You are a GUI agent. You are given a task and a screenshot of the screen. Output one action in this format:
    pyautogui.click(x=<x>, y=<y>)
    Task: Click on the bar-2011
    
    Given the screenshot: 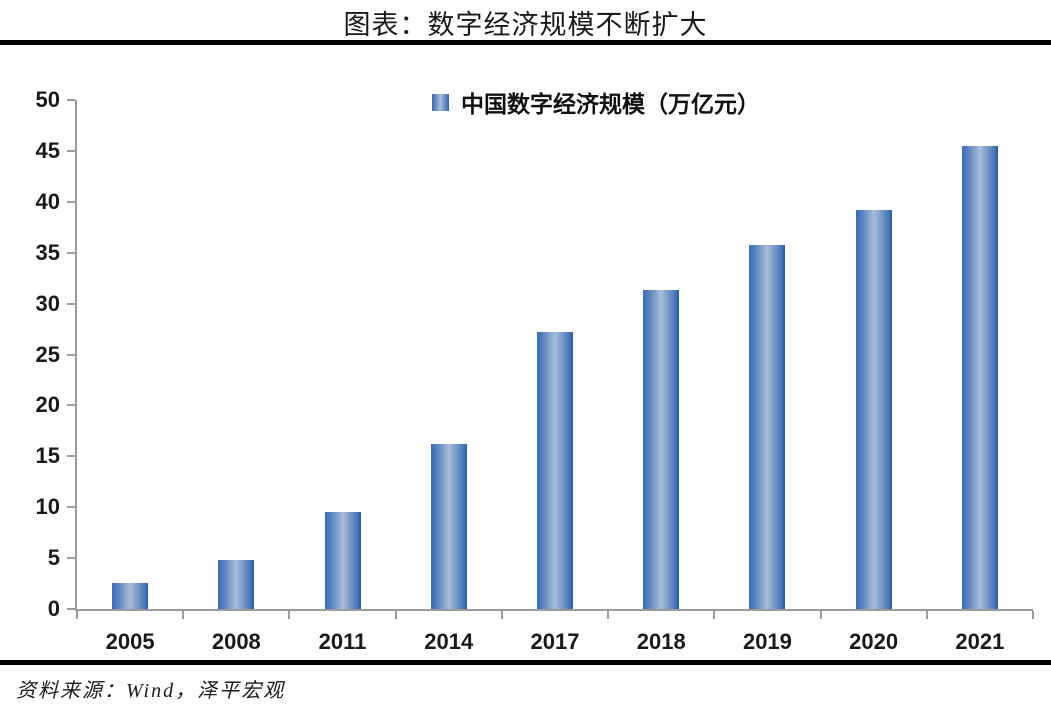 What is the action you would take?
    pyautogui.click(x=342, y=560)
    